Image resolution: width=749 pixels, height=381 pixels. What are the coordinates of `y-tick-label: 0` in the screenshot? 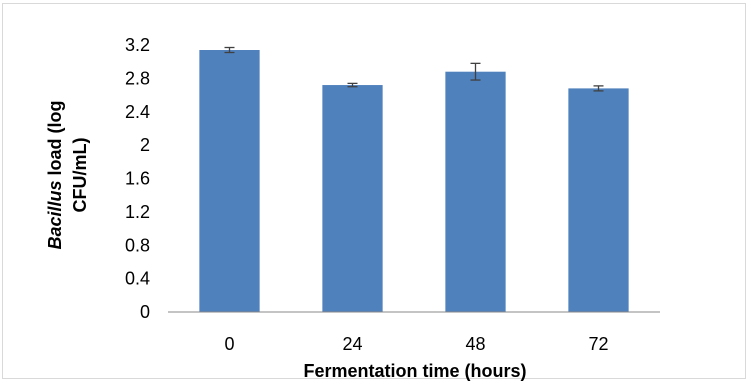 It's located at (145, 312).